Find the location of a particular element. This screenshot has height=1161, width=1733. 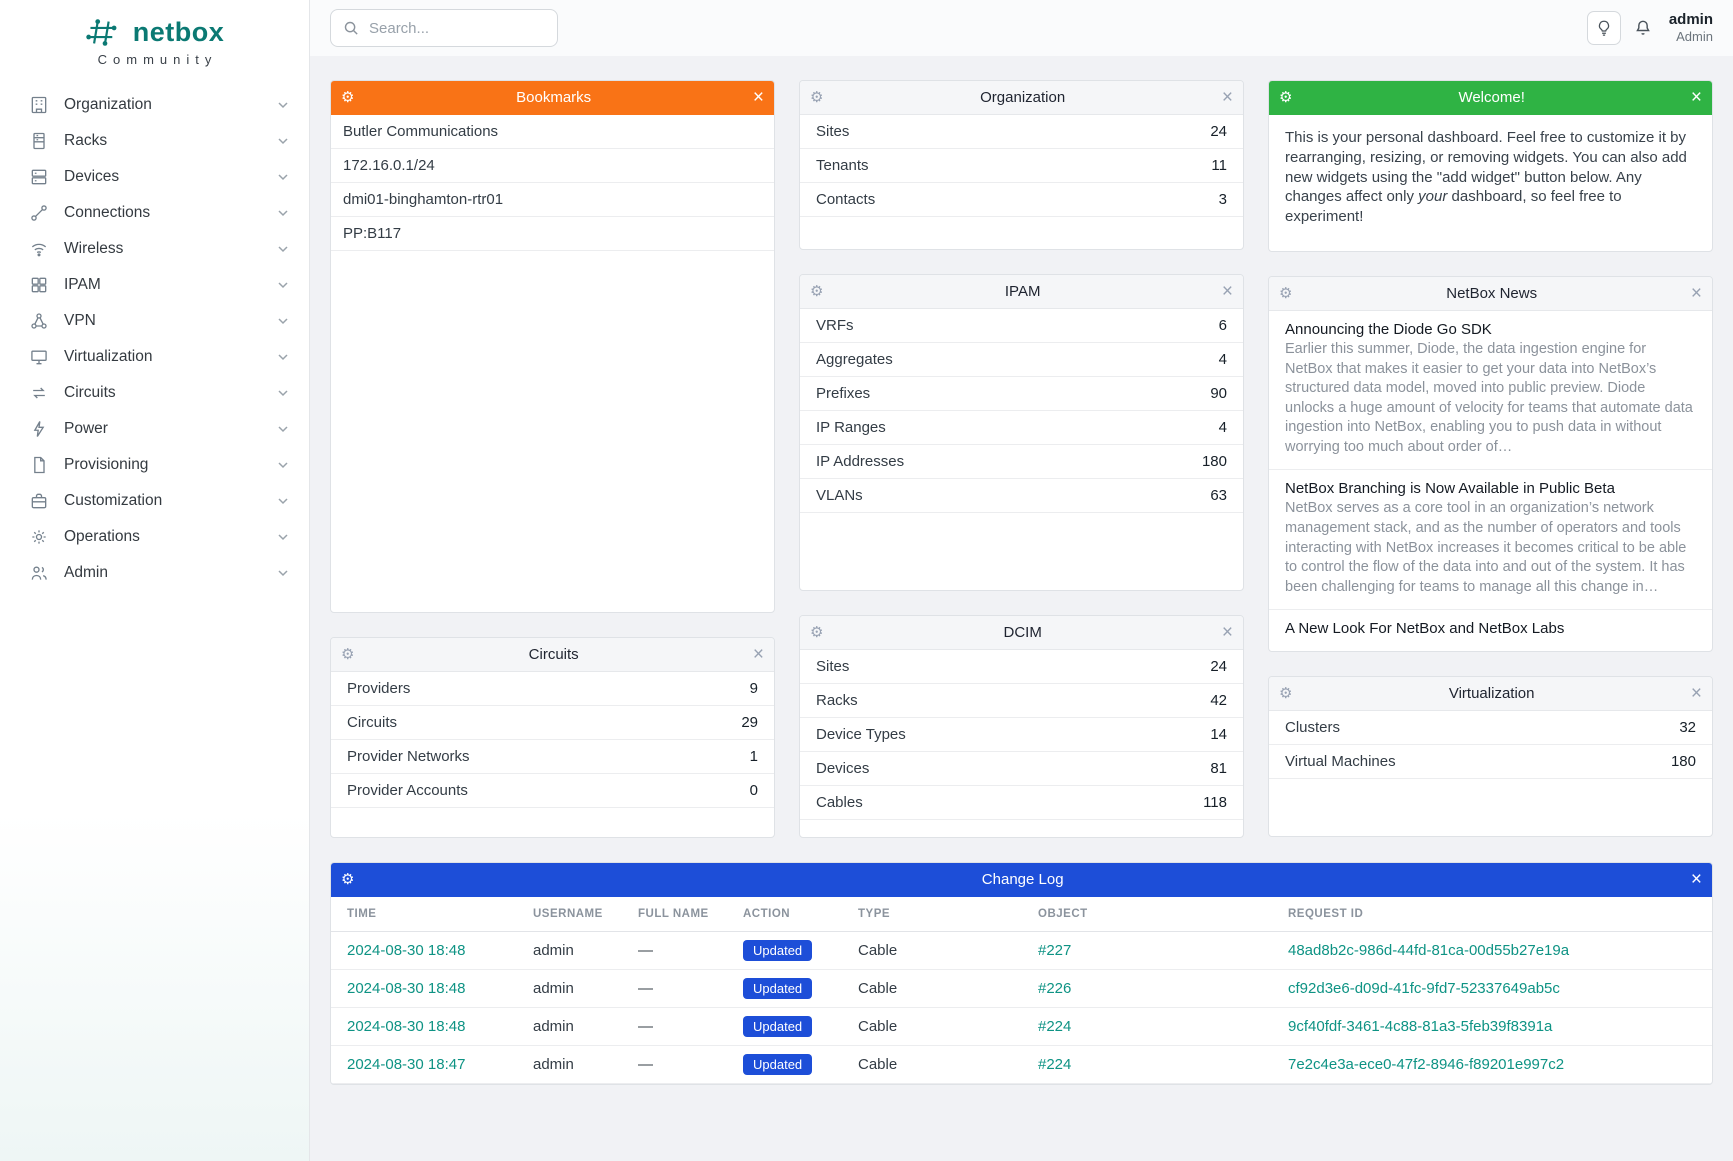

lightbulb-icon is located at coordinates (1604, 28).